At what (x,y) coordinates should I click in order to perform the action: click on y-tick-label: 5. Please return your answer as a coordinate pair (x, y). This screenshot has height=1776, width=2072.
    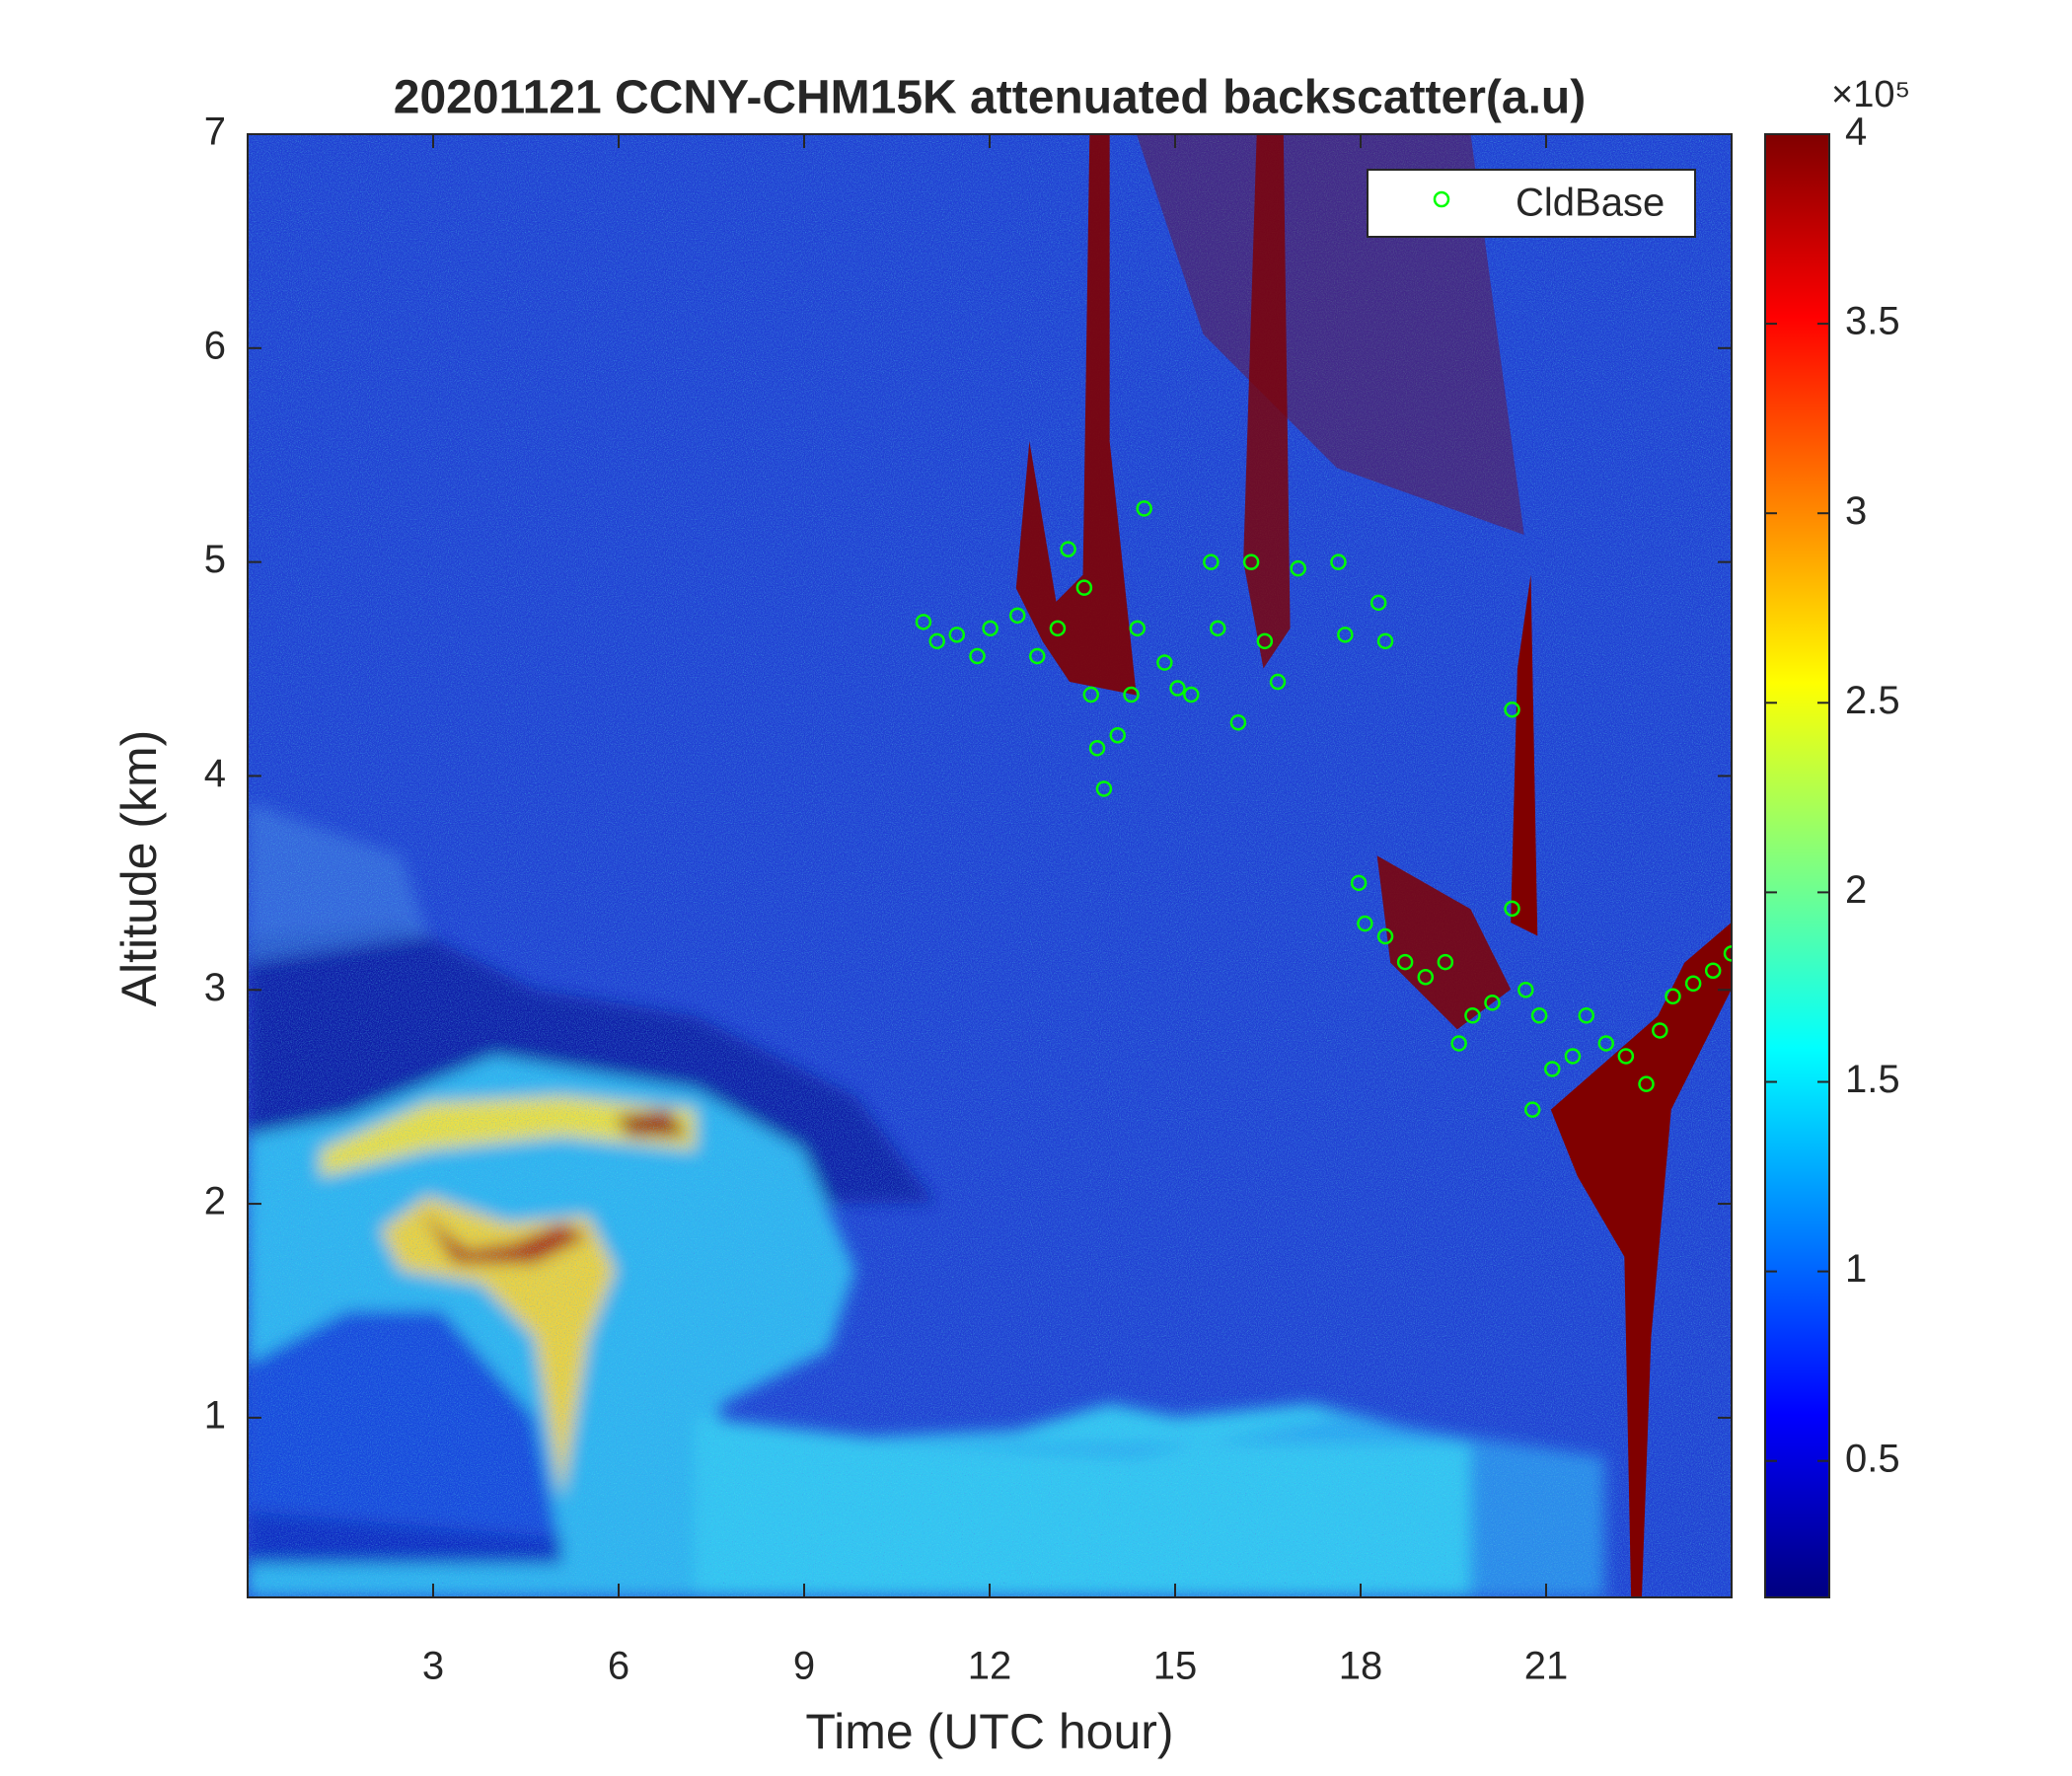
    Looking at the image, I should click on (215, 559).